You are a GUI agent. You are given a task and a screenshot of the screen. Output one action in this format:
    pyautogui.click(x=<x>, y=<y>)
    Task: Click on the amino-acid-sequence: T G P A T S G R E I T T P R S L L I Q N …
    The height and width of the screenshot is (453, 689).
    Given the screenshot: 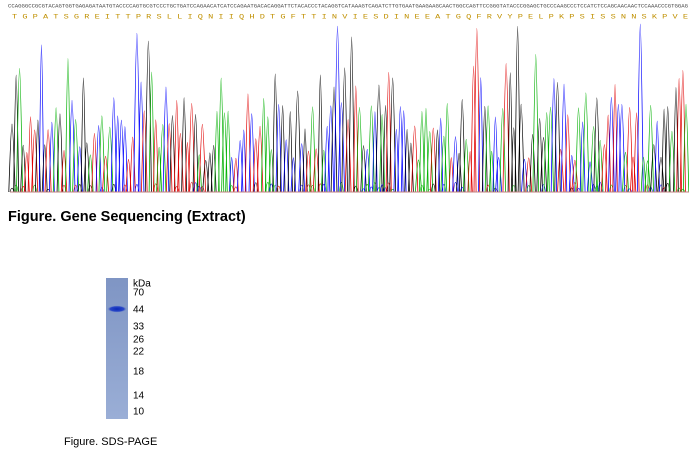 What is the action you would take?
    pyautogui.click(x=350, y=17)
    